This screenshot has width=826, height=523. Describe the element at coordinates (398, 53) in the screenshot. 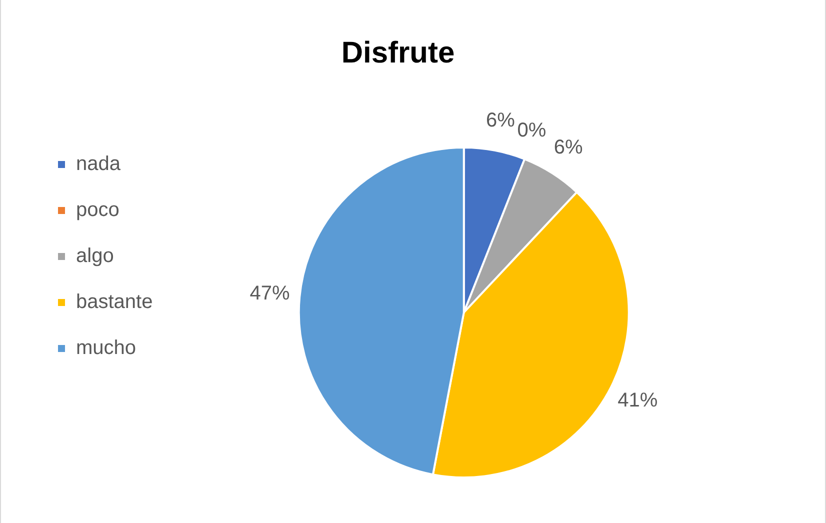

I see `chart-title: Disfrute` at that location.